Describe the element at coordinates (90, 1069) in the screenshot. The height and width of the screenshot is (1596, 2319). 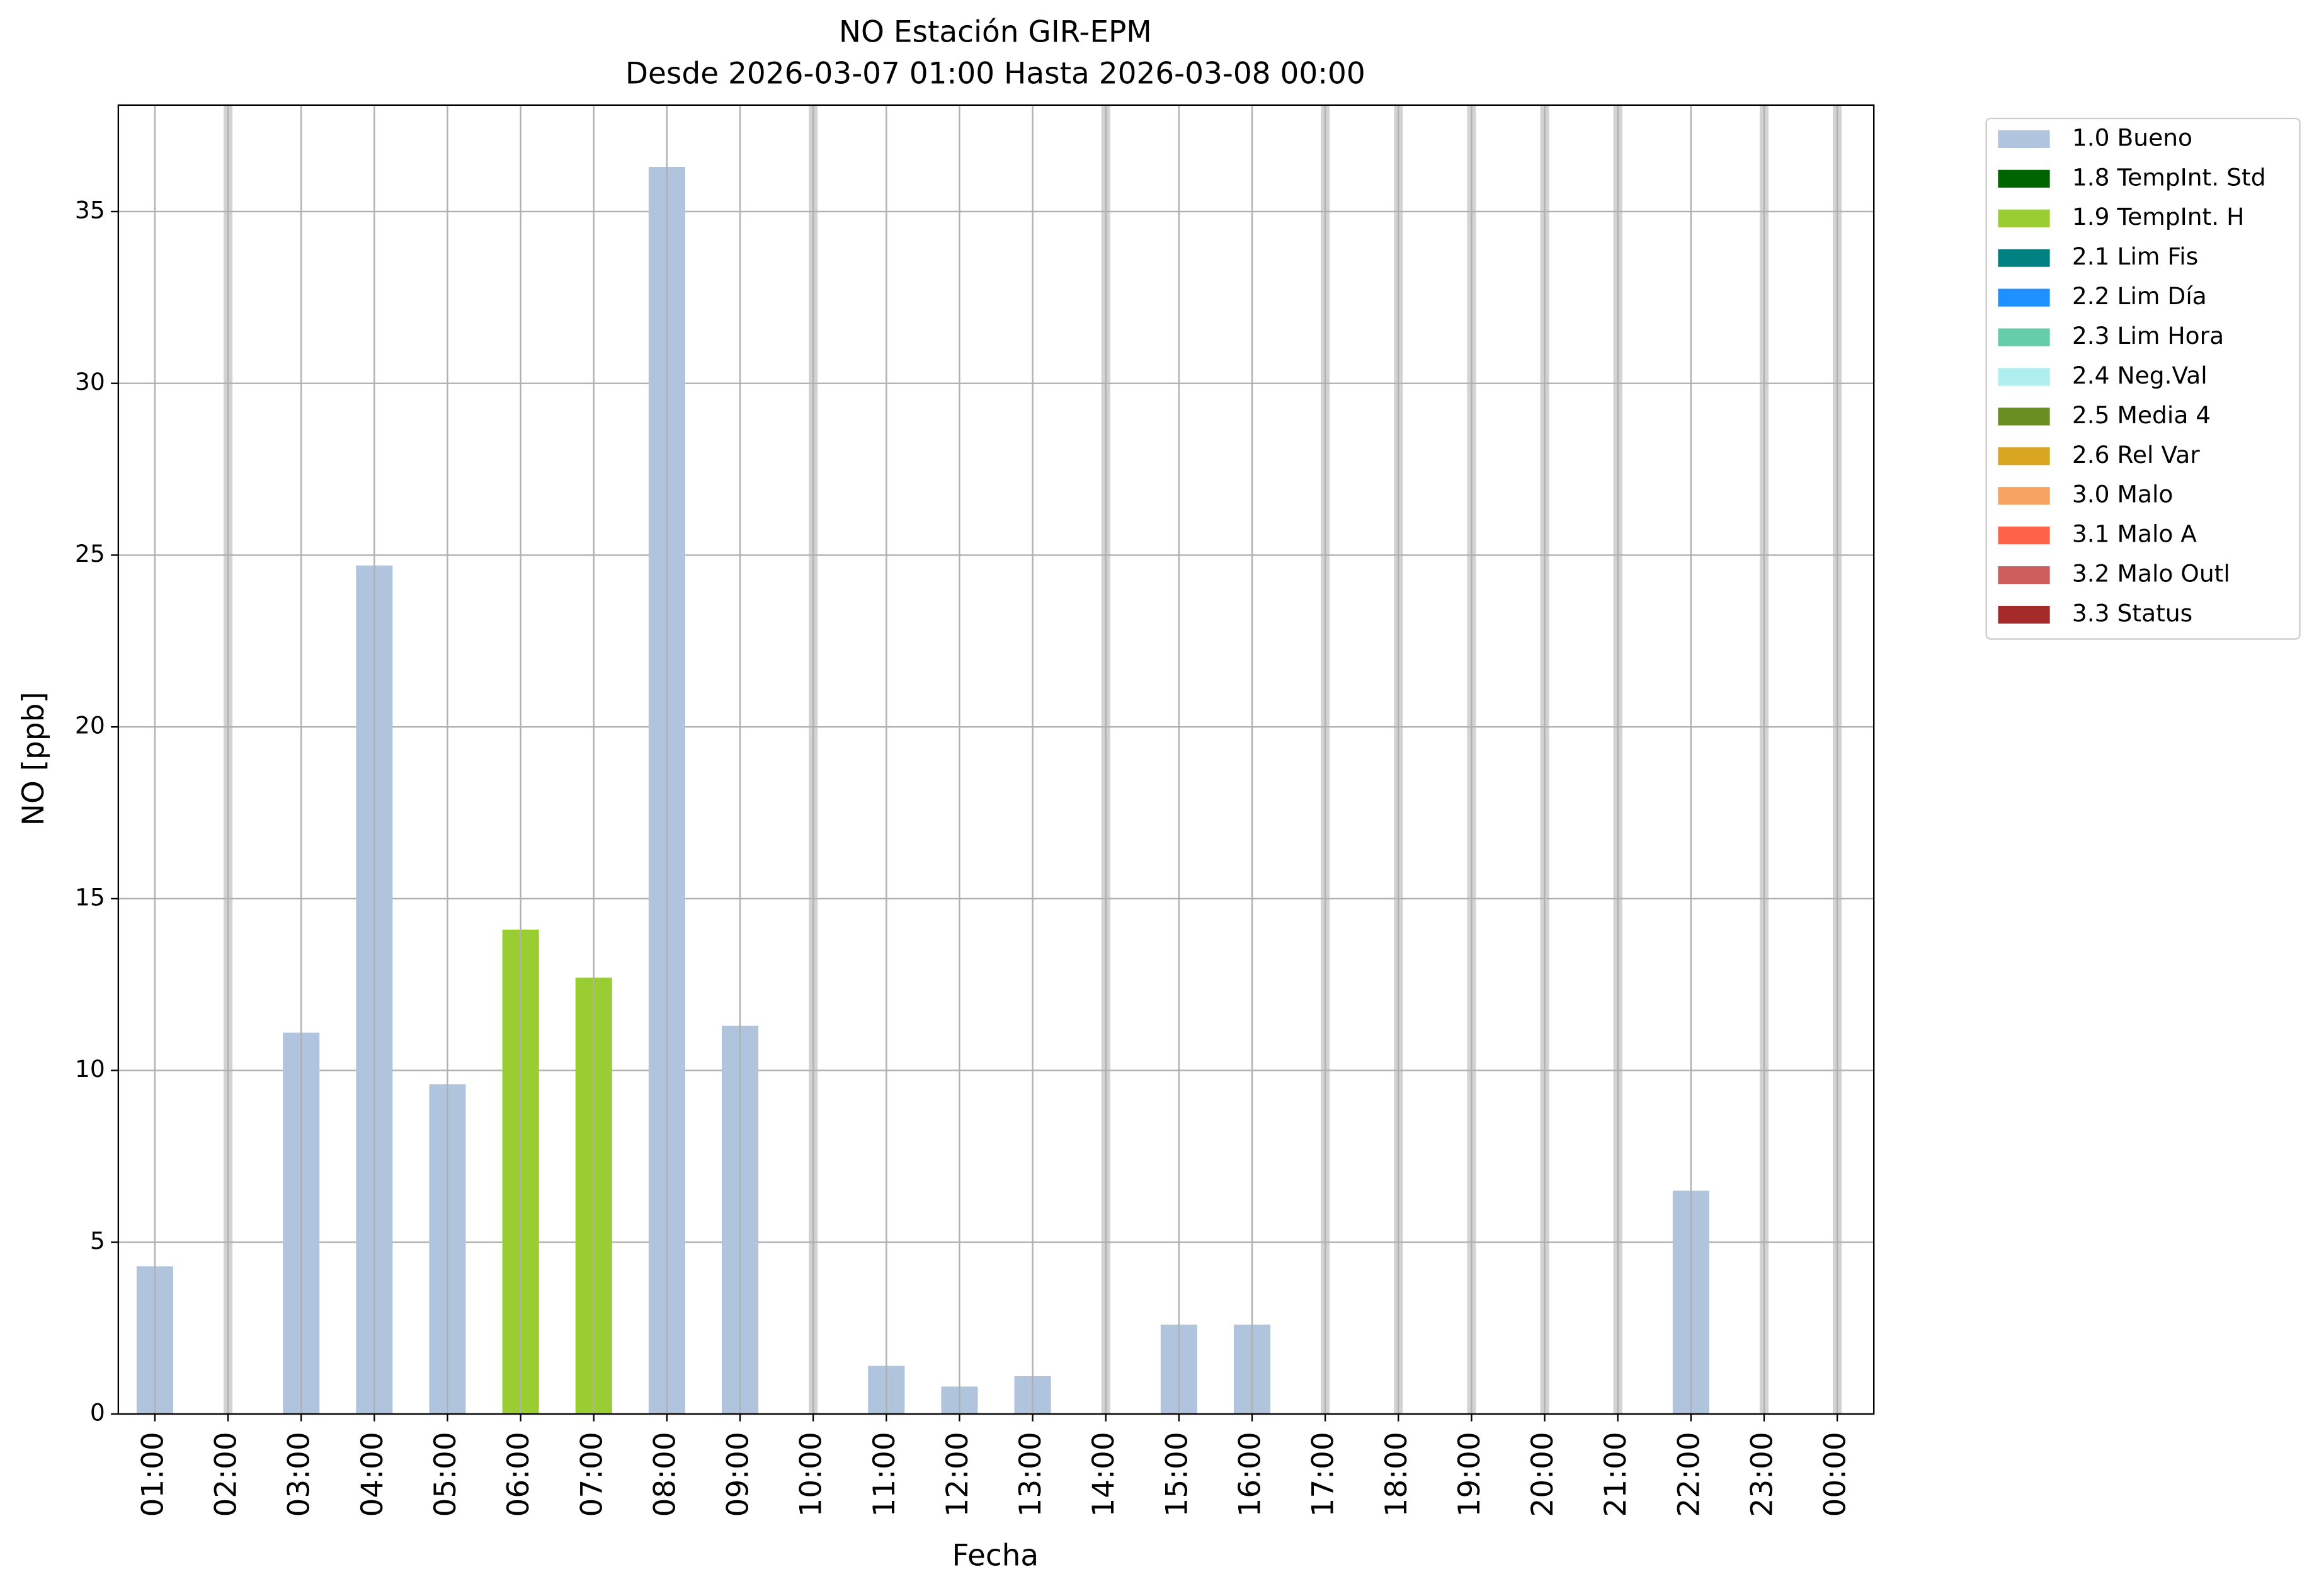
I see `y-tick-label: 10` at that location.